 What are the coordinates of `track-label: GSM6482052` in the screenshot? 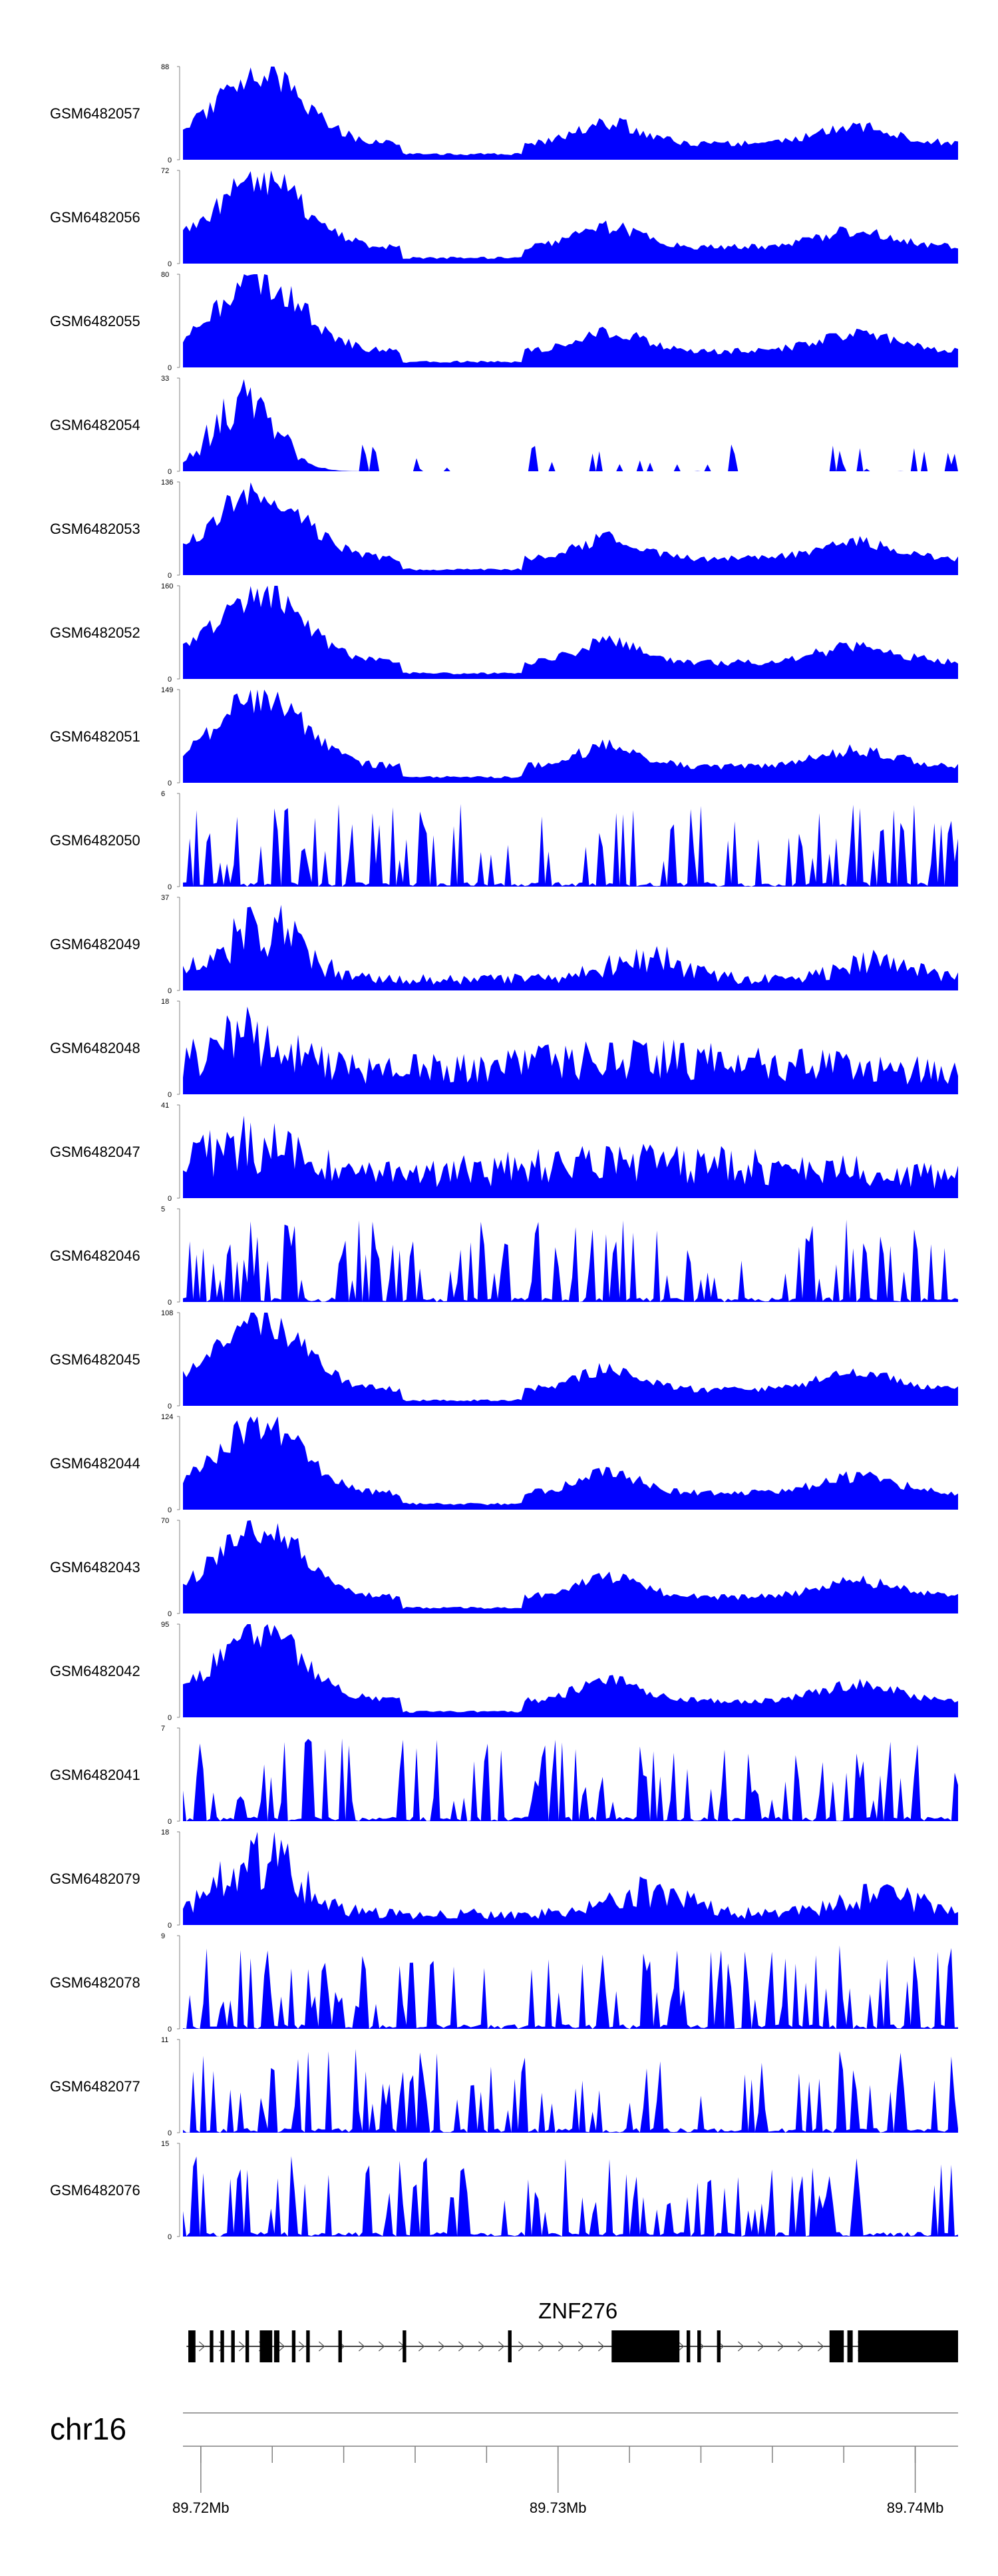 It's located at (95, 632).